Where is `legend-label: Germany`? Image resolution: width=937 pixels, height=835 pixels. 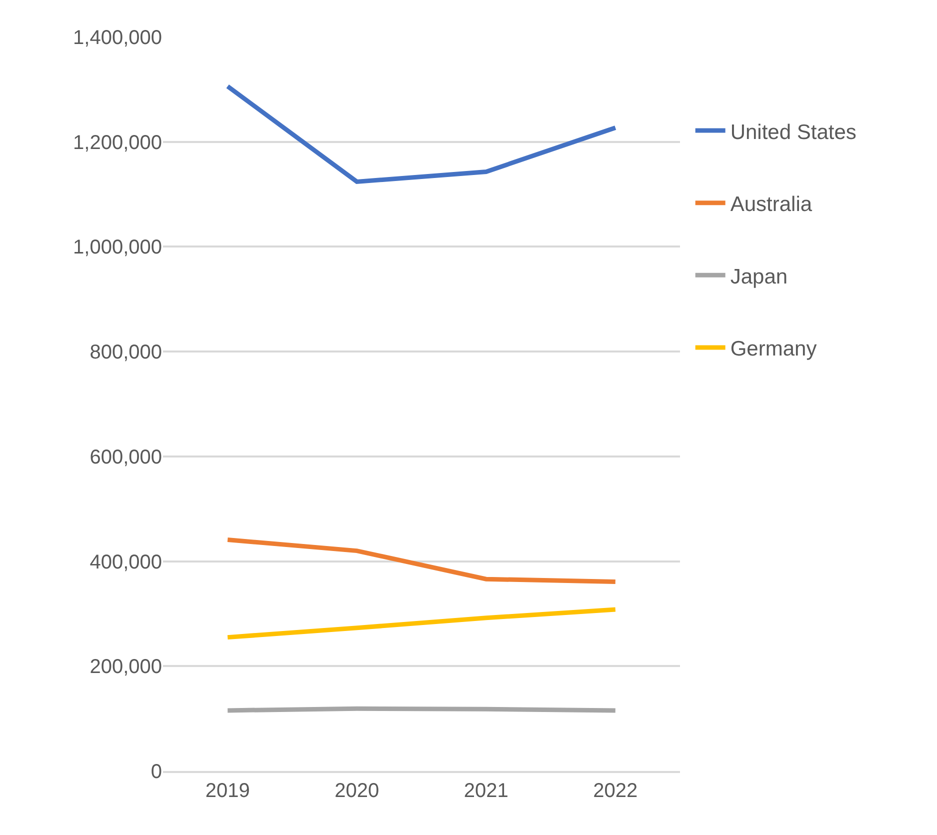
legend-label: Germany is located at coordinates (774, 349).